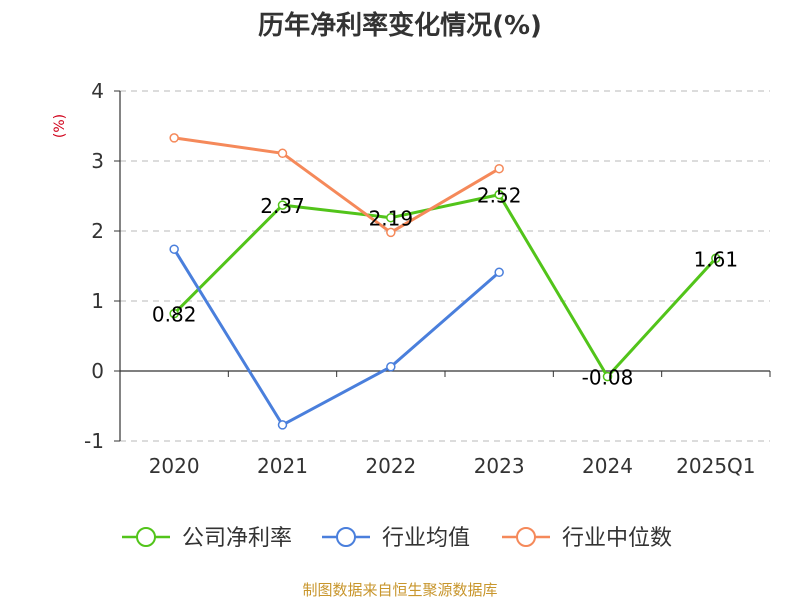  I want to click on data-label: 2.37, so click(282, 206).